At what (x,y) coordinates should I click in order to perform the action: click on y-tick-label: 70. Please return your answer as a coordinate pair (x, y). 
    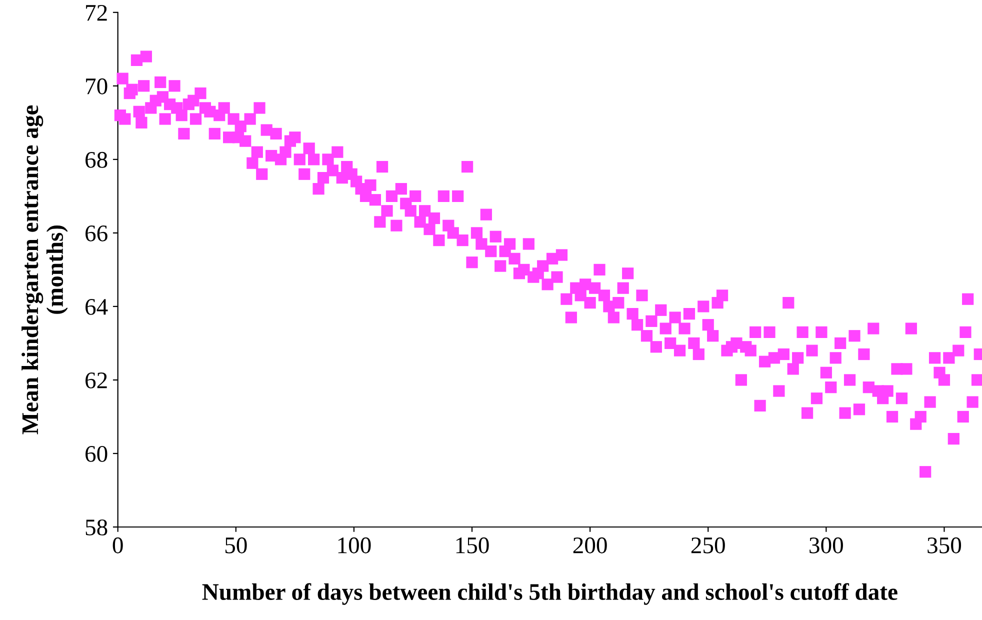
    Looking at the image, I should click on (97, 86).